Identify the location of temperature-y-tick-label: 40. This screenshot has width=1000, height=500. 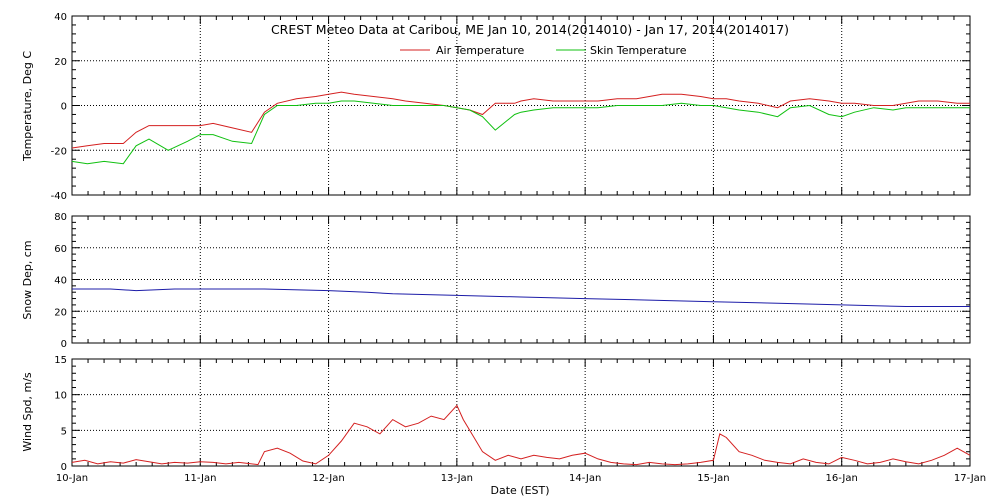
(60, 17).